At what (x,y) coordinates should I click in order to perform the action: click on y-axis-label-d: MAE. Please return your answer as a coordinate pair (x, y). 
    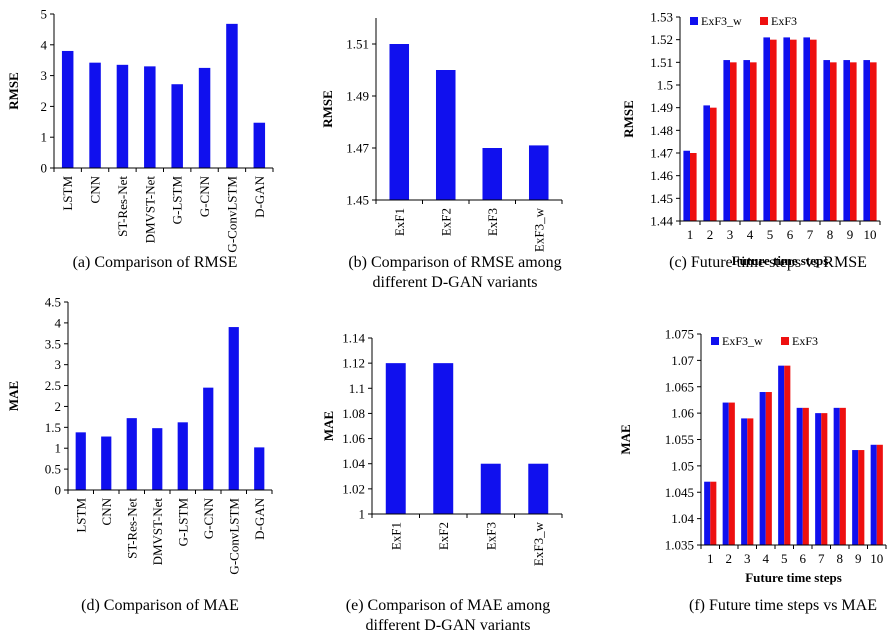
    Looking at the image, I should click on (13, 396).